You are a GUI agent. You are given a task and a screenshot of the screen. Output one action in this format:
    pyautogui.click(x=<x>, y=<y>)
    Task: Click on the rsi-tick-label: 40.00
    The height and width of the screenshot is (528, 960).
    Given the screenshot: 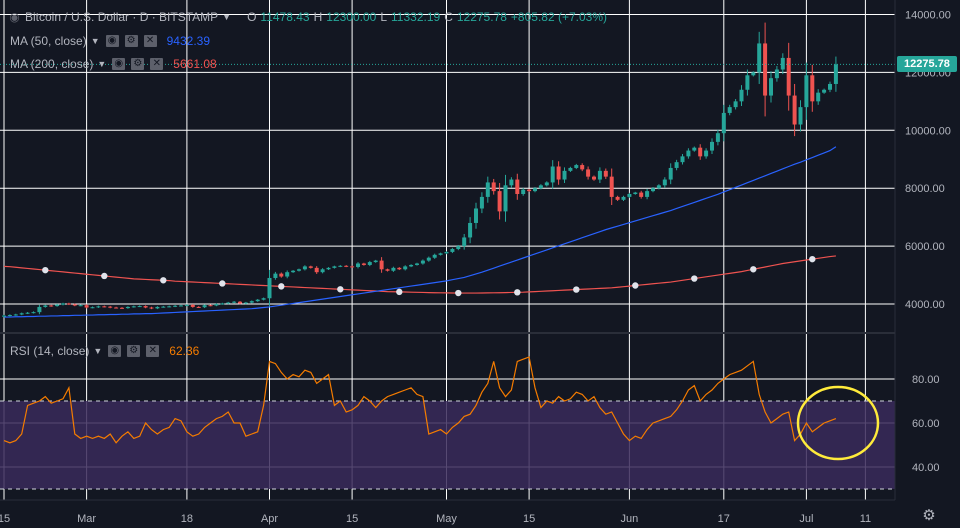 What is the action you would take?
    pyautogui.click(x=926, y=468)
    